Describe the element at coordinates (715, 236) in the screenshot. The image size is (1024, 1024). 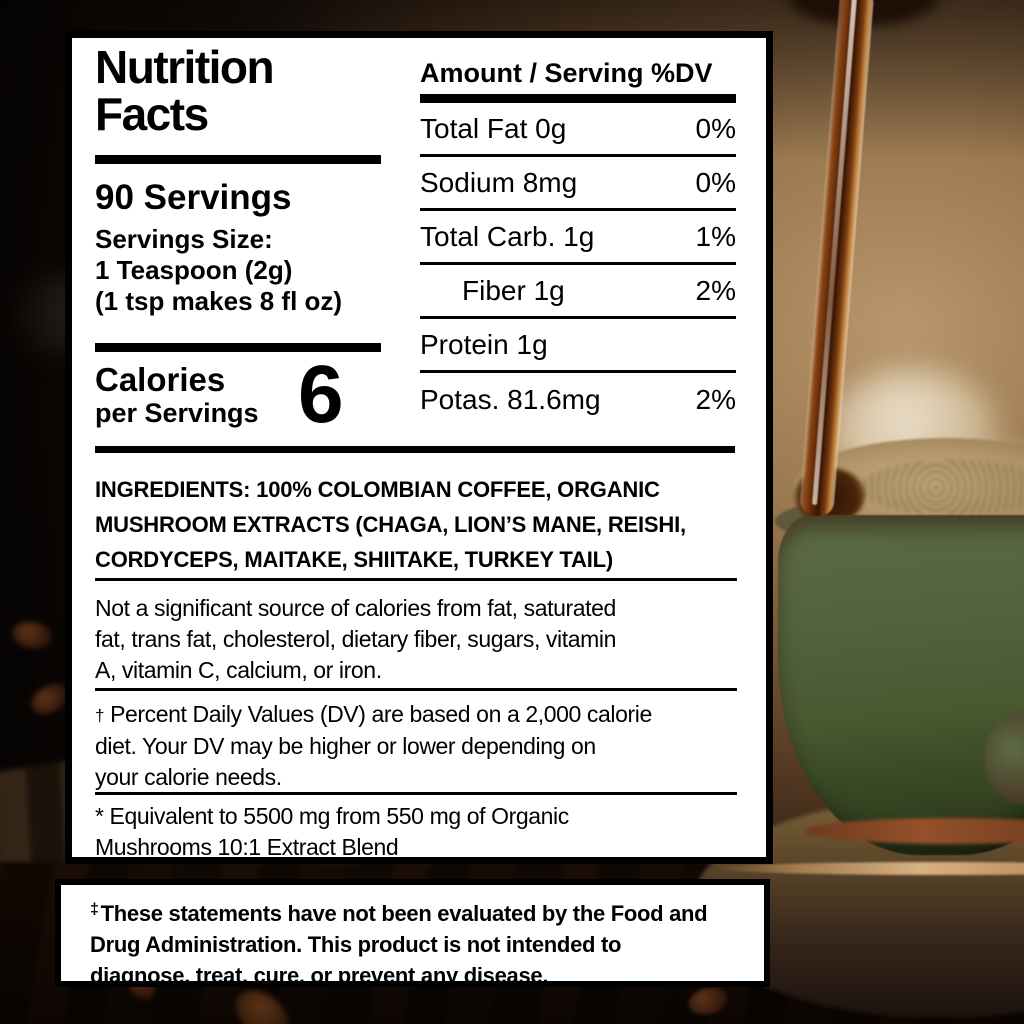
I see `nutrient-dv: 1%` at that location.